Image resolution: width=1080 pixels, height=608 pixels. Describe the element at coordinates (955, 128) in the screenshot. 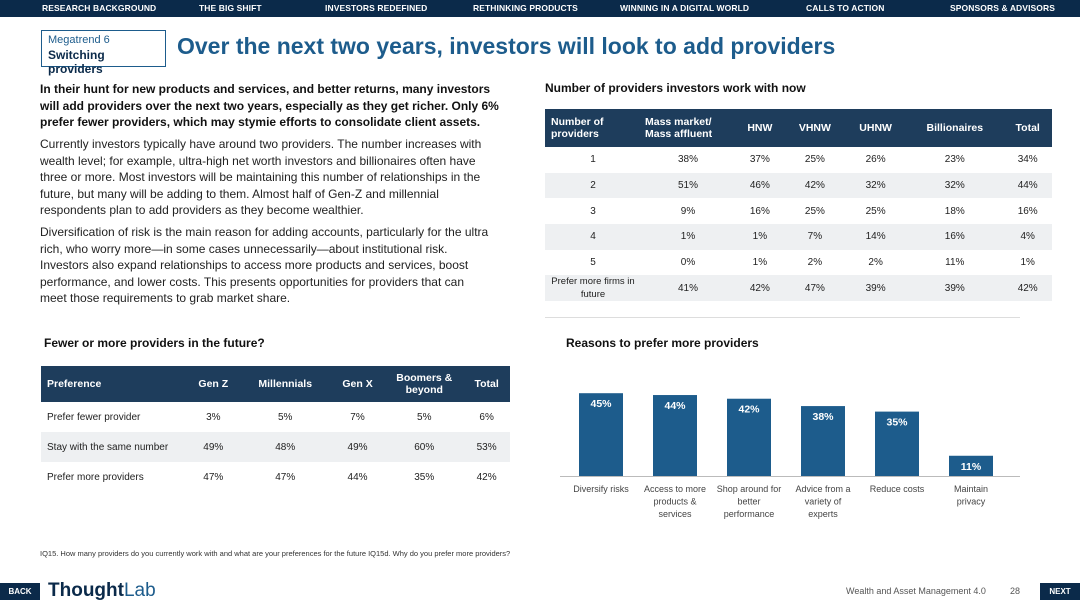

I see `column-header: Billionaires` at that location.